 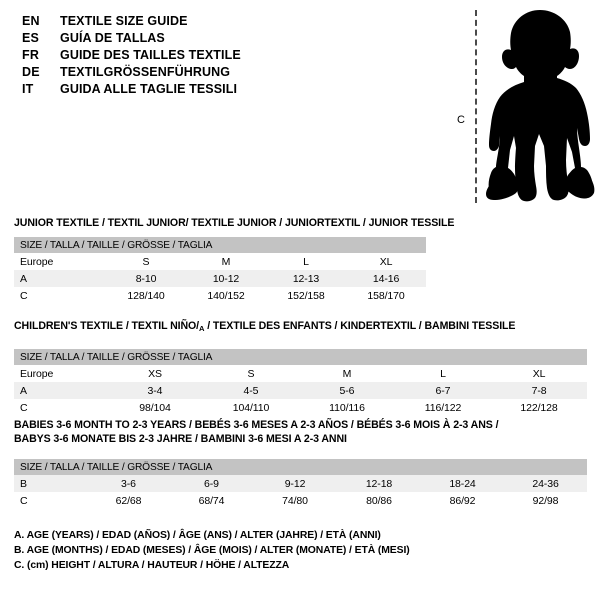 What do you see at coordinates (306, 261) in the screenshot?
I see `junior-row-europe-cell-2: L` at bounding box center [306, 261].